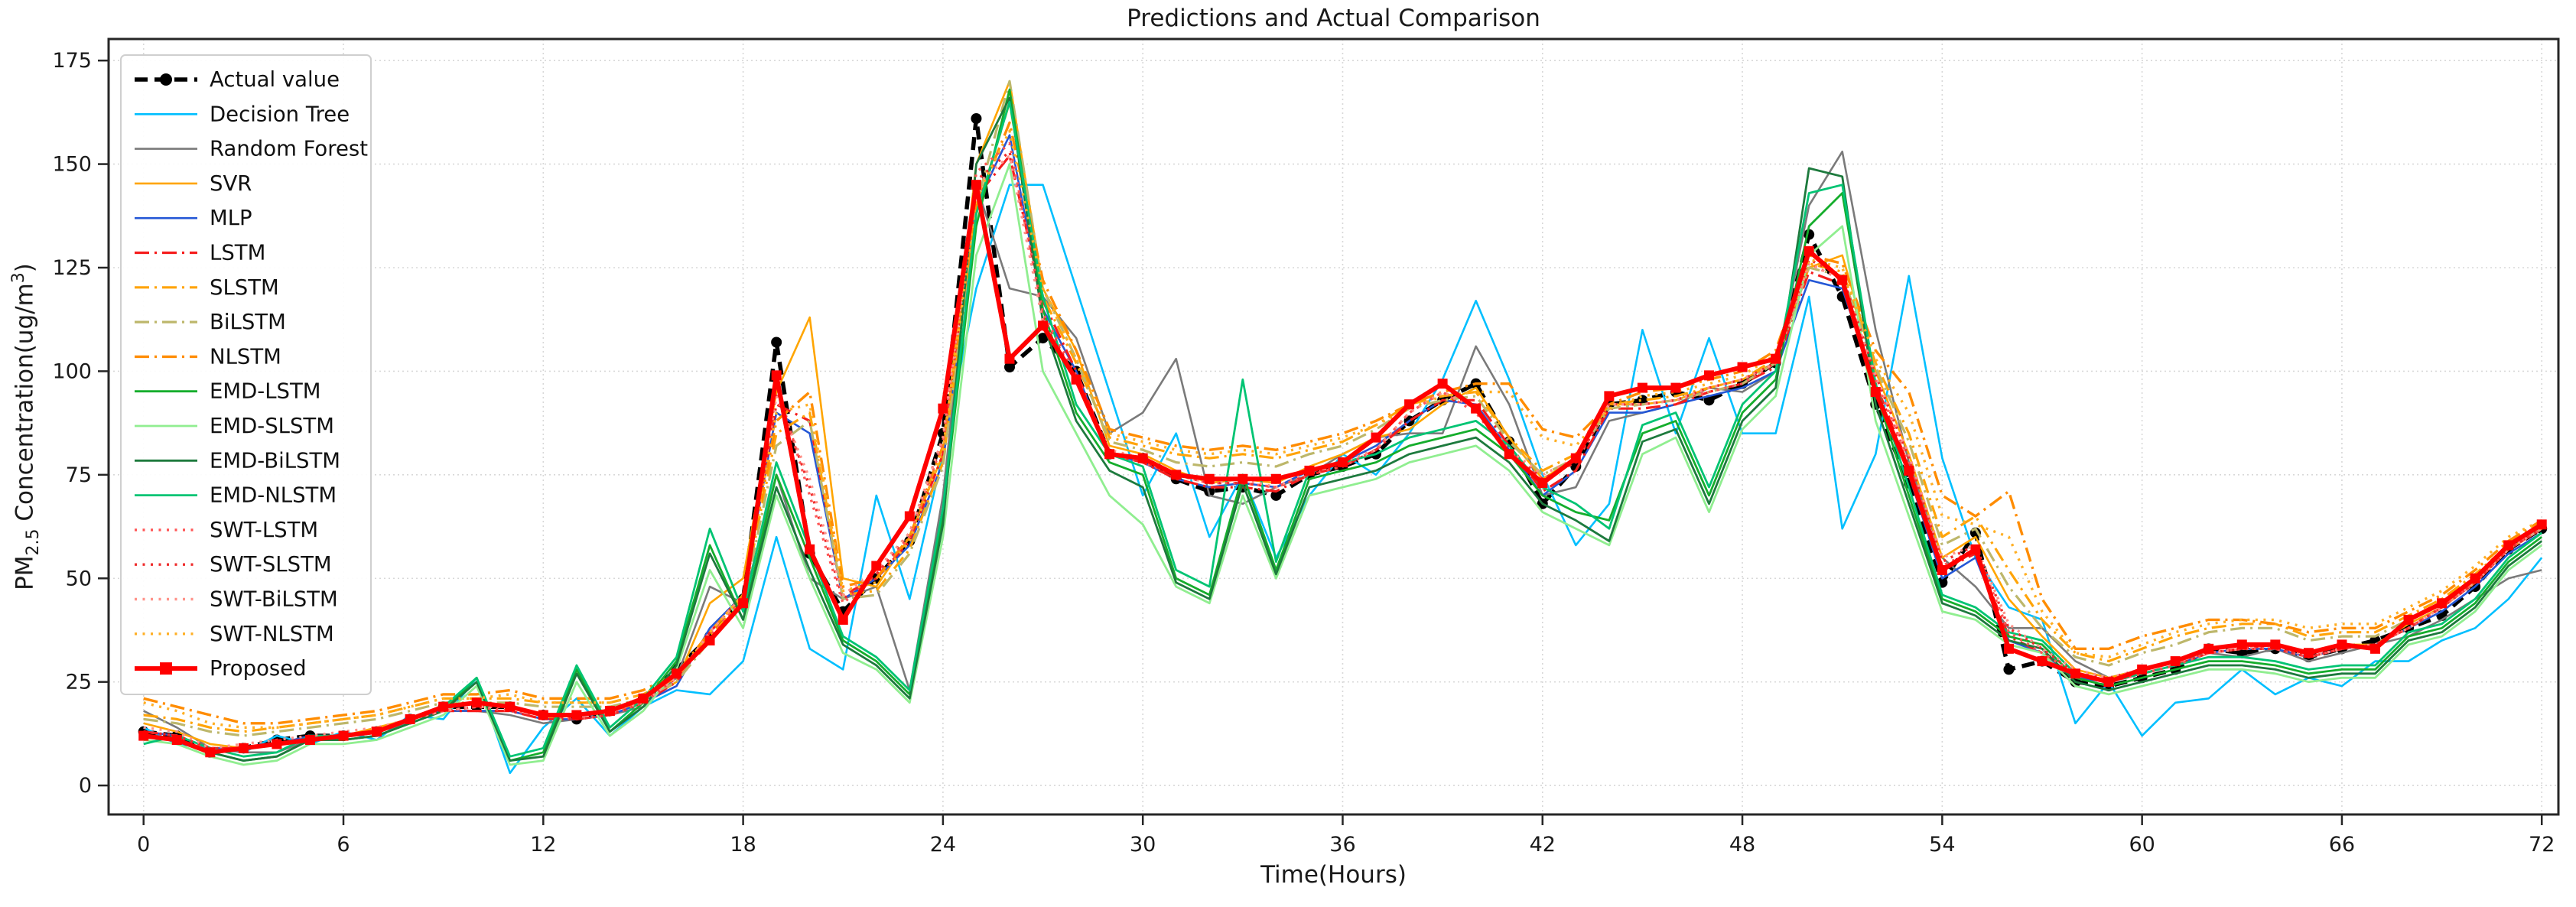 The width and height of the screenshot is (2576, 907). I want to click on y-tick-label: 50, so click(79, 579).